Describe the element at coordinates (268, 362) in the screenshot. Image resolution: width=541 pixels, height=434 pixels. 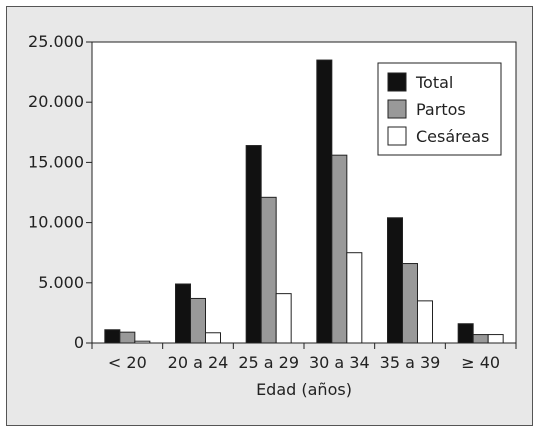
I see `x-tick-label: 25 a 29` at that location.